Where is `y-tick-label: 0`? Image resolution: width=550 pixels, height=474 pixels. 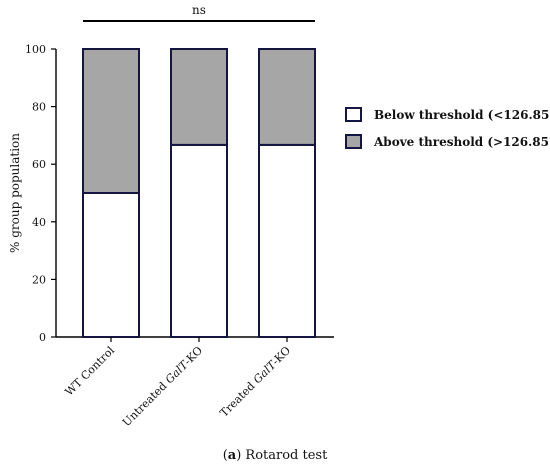
y-tick-label: 0 is located at coordinates (42, 337).